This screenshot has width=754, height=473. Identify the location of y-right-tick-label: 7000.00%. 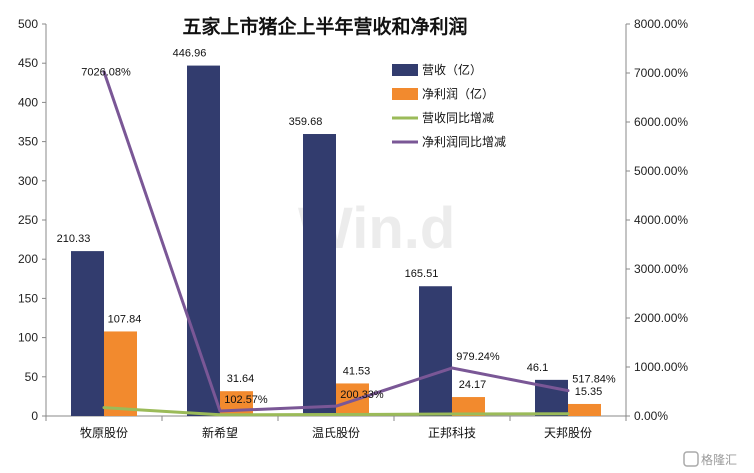
(661, 73).